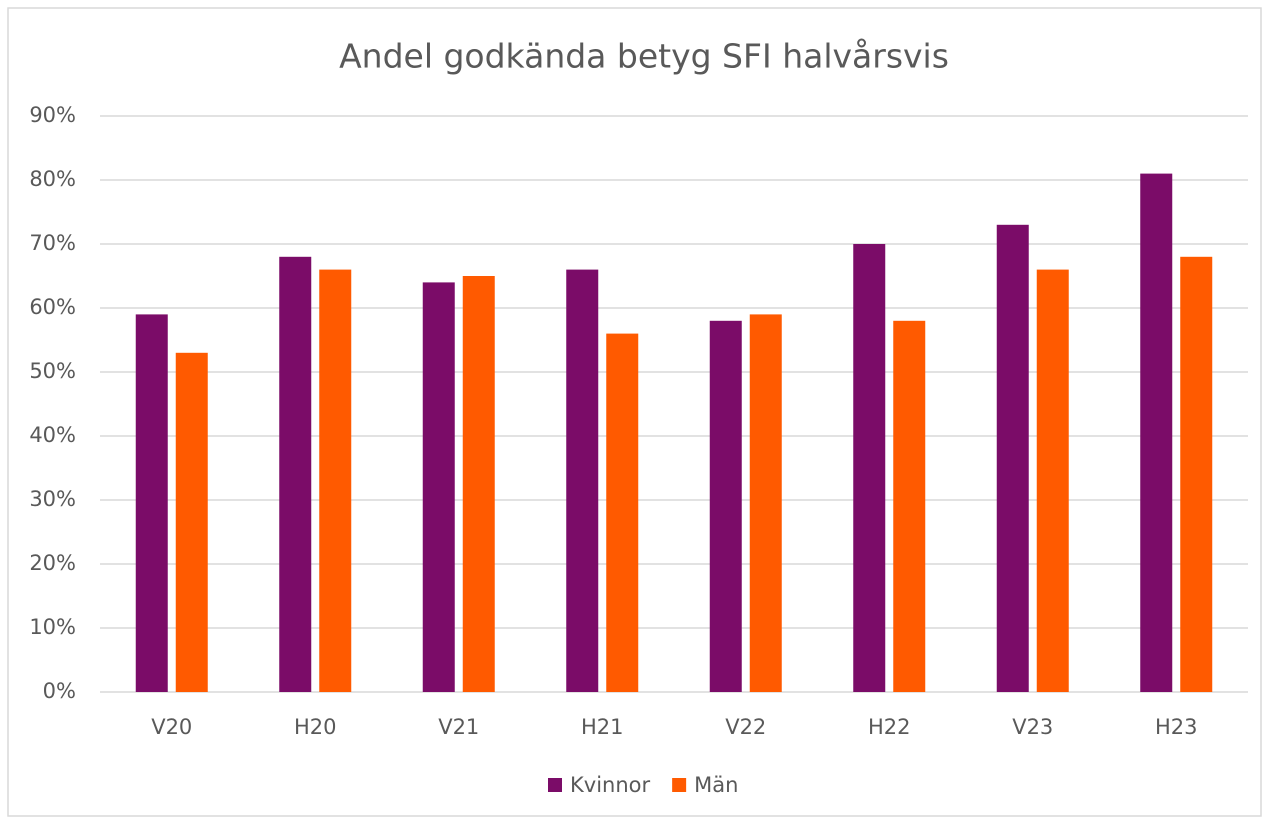 This screenshot has height=823, width=1269. What do you see at coordinates (1032, 727) in the screenshot?
I see `x-tick-label: V23` at bounding box center [1032, 727].